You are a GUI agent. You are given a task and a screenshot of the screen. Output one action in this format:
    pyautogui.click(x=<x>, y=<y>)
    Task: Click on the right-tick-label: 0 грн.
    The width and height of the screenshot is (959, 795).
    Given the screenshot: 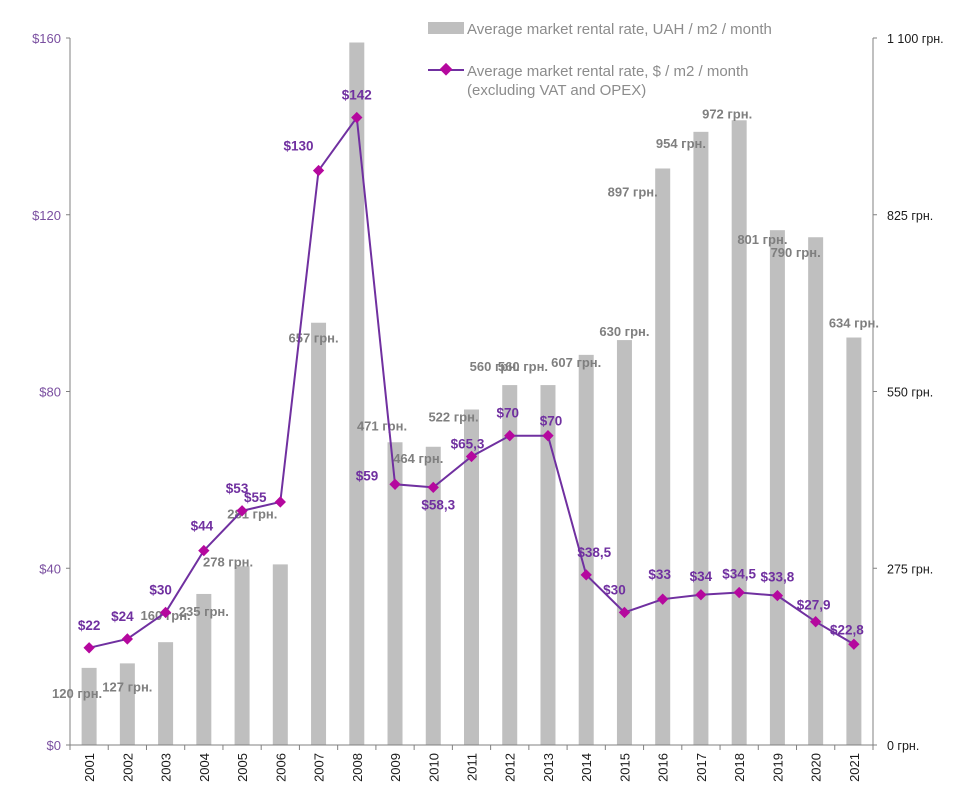 What is the action you would take?
    pyautogui.click(x=903, y=746)
    